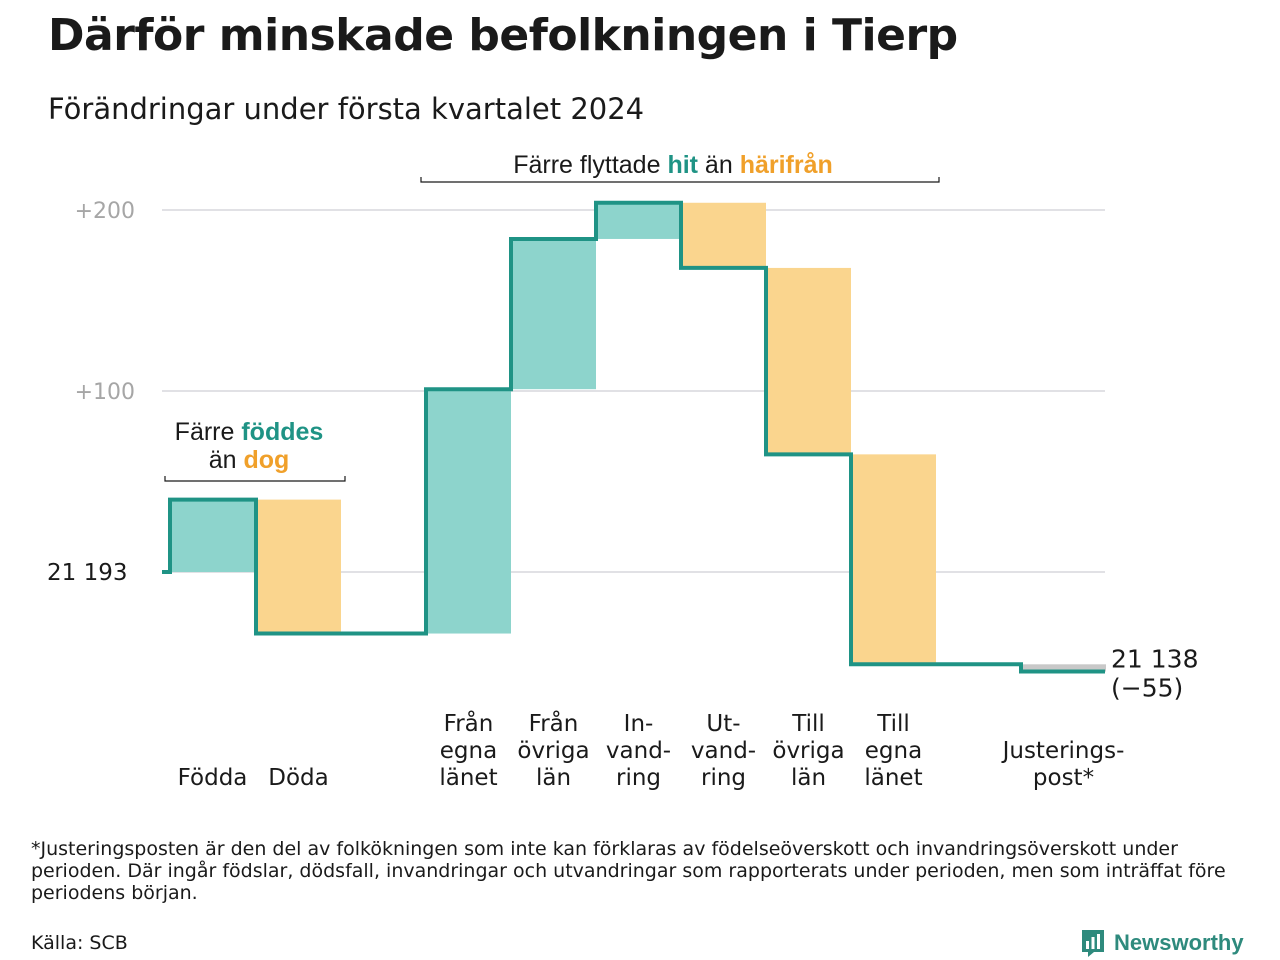  I want to click on category-label-line: post*, so click(1063, 778).